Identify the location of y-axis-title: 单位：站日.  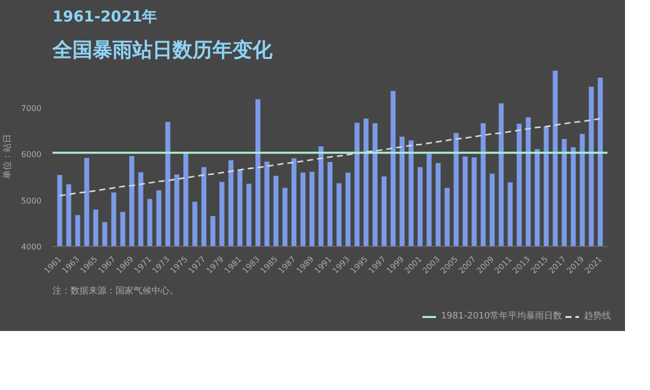
(8, 156).